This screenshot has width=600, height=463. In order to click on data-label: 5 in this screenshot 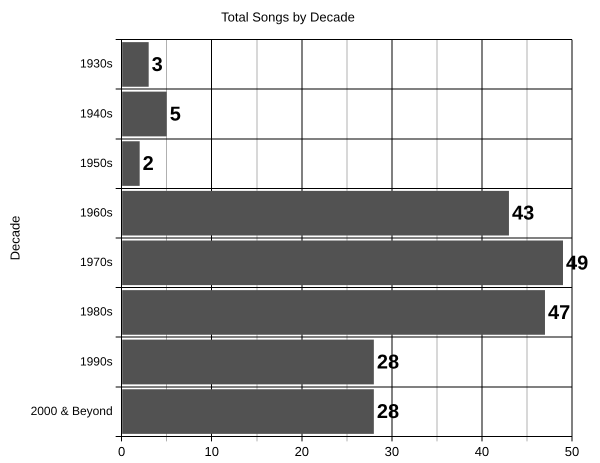, I will do `click(175, 115)`.